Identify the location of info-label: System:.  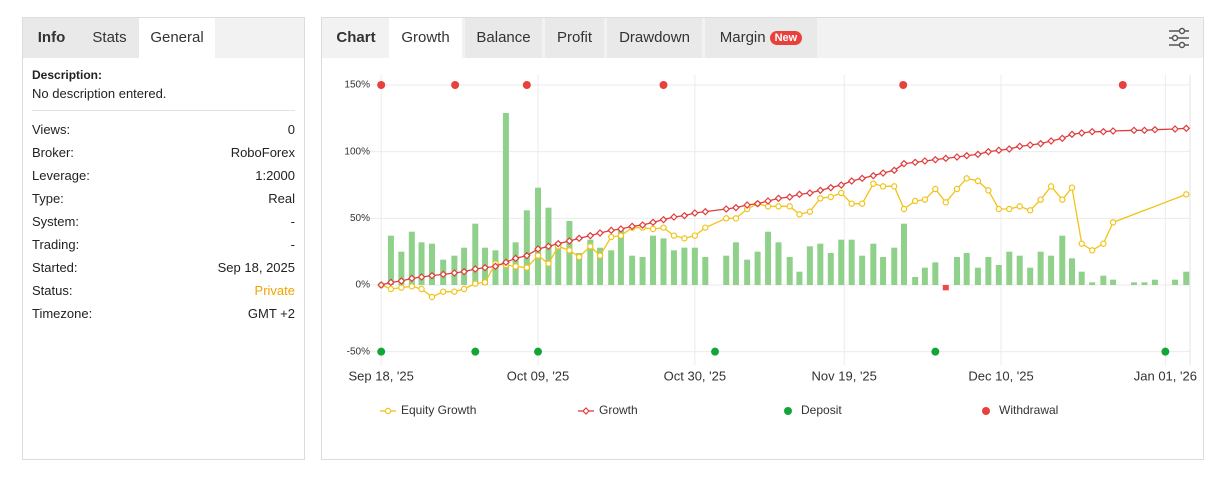
(55, 221).